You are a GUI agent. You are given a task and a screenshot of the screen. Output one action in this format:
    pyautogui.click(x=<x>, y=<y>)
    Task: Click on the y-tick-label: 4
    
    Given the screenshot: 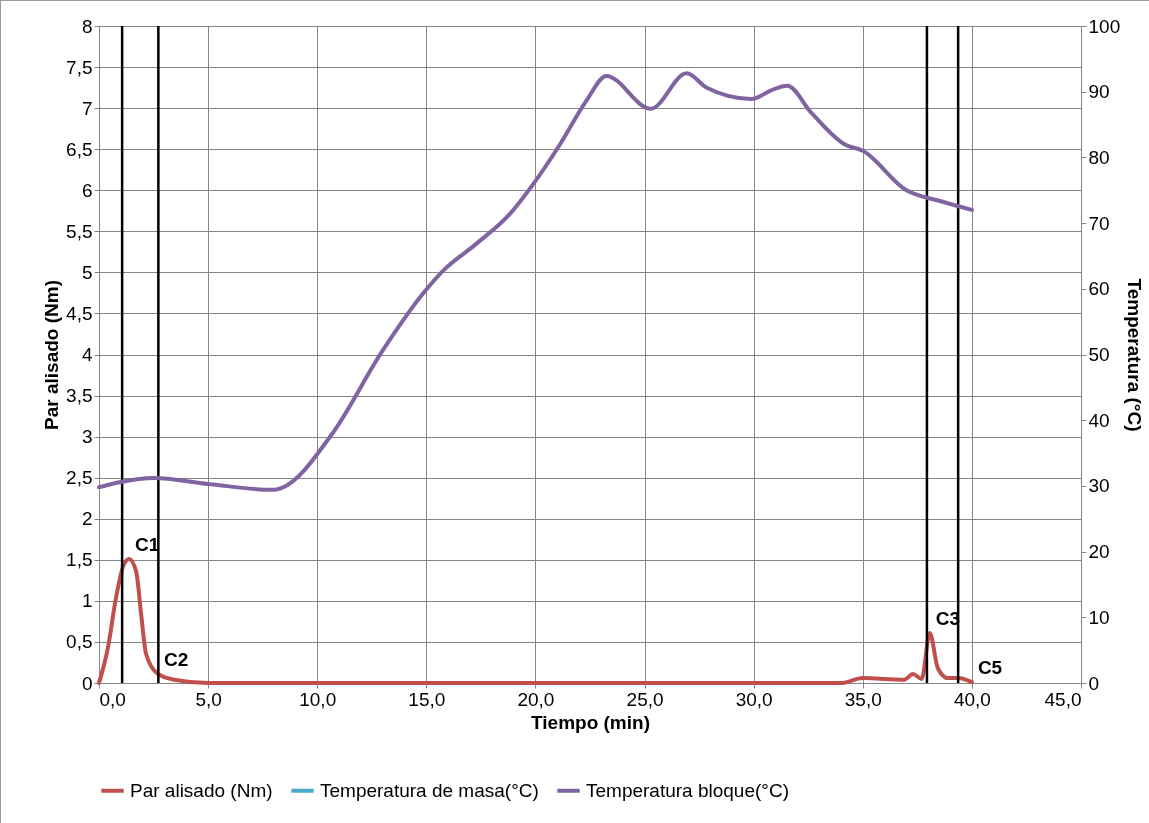 What is the action you would take?
    pyautogui.click(x=87, y=354)
    